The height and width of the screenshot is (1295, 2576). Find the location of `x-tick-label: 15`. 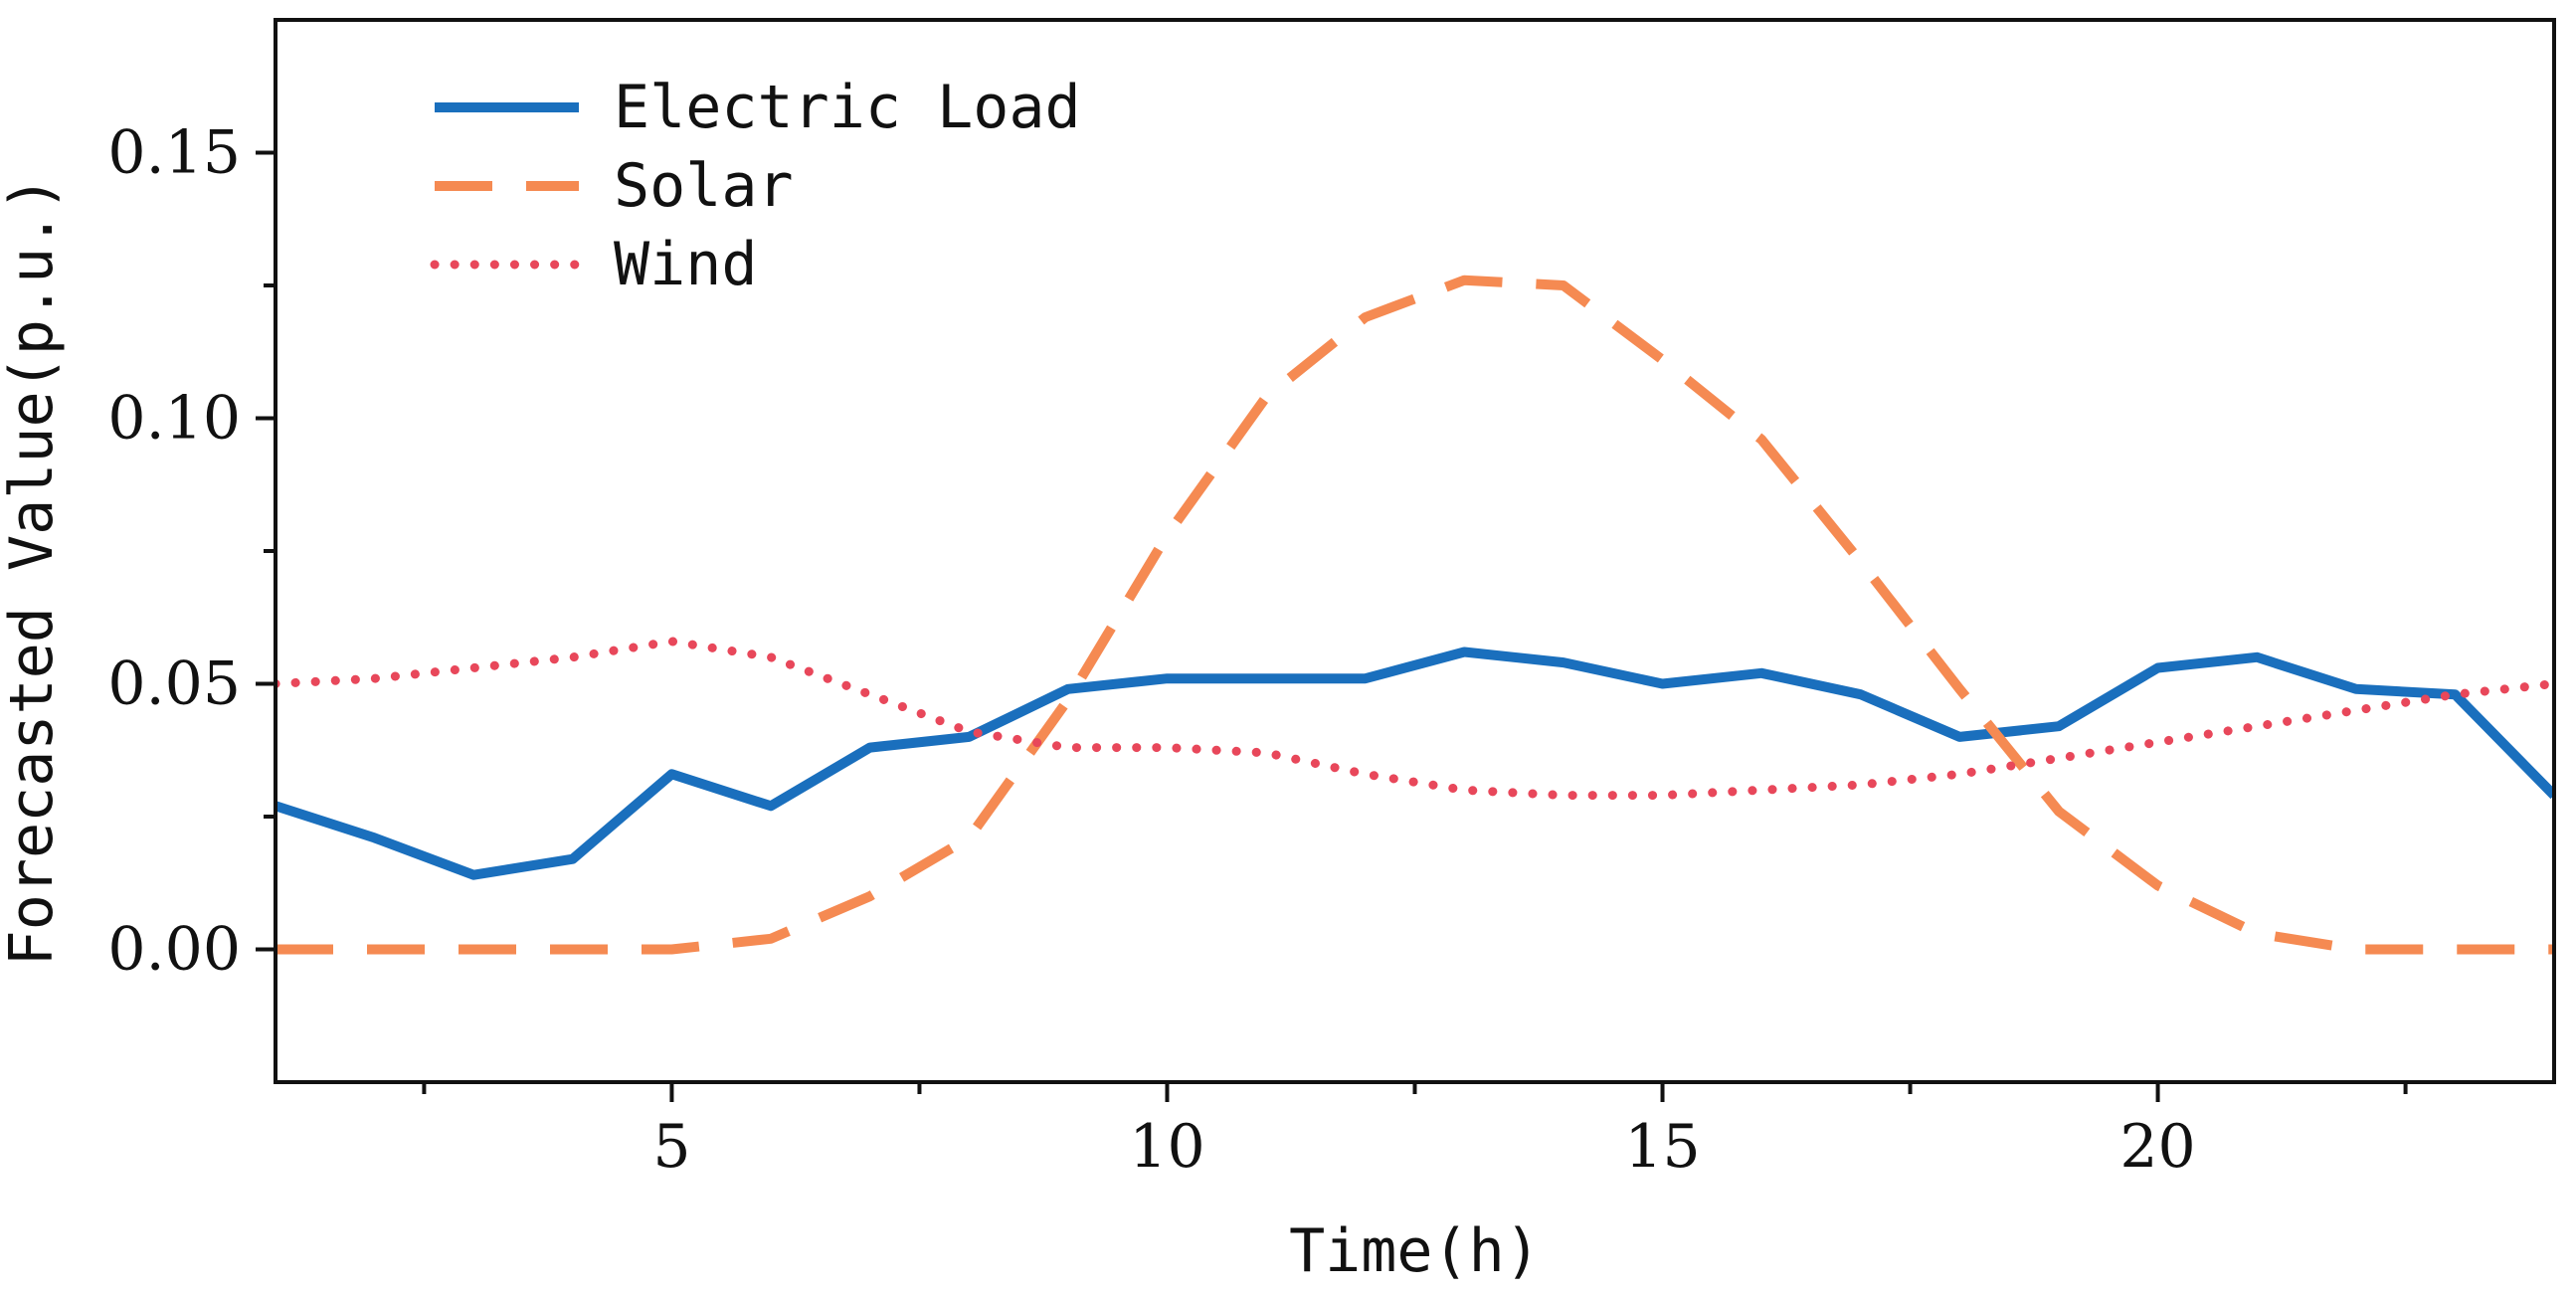

x-tick-label: 15 is located at coordinates (1662, 1147).